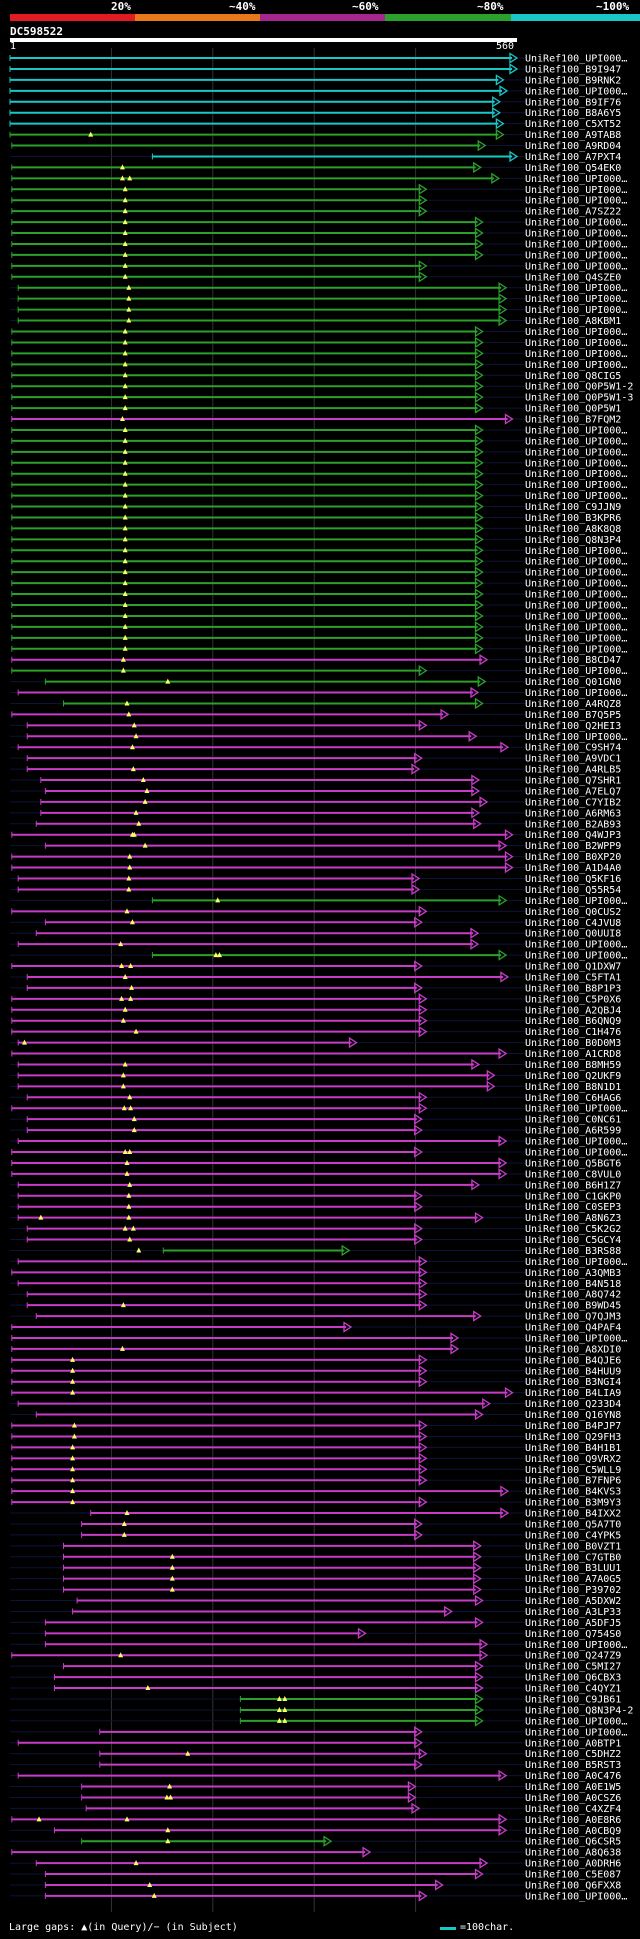 This screenshot has height=1939, width=640. What do you see at coordinates (573, 1601) in the screenshot?
I see `hit-label: UniRef100_A5DXW2` at bounding box center [573, 1601].